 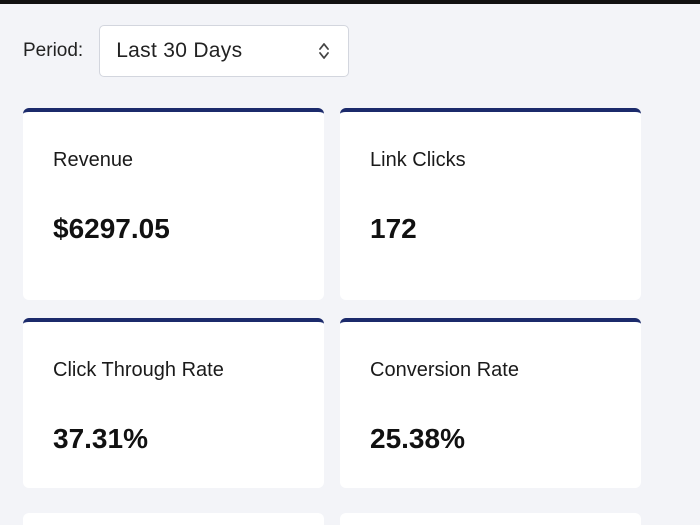 What do you see at coordinates (138, 370) in the screenshot?
I see `metric-label: Click Through Rate` at bounding box center [138, 370].